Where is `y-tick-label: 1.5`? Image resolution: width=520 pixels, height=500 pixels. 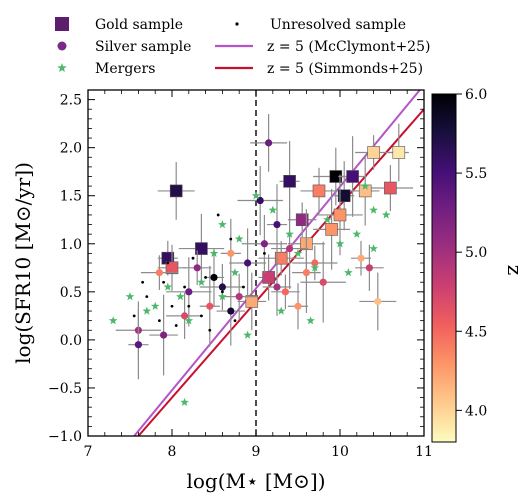 y-tick-label: 1.5 is located at coordinates (71, 197).